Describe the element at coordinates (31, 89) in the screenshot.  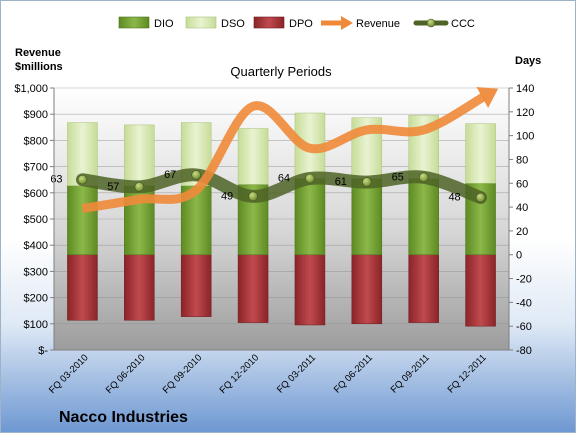
I see `left-tick-label: $1,000` at that location.